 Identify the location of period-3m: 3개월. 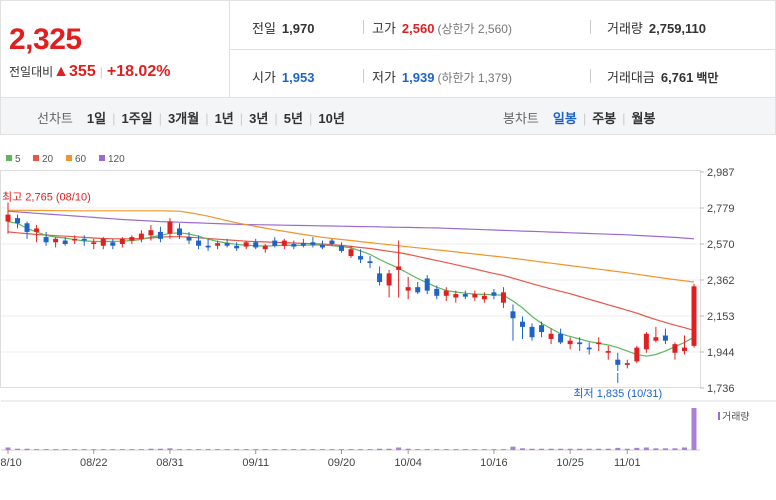
(184, 118).